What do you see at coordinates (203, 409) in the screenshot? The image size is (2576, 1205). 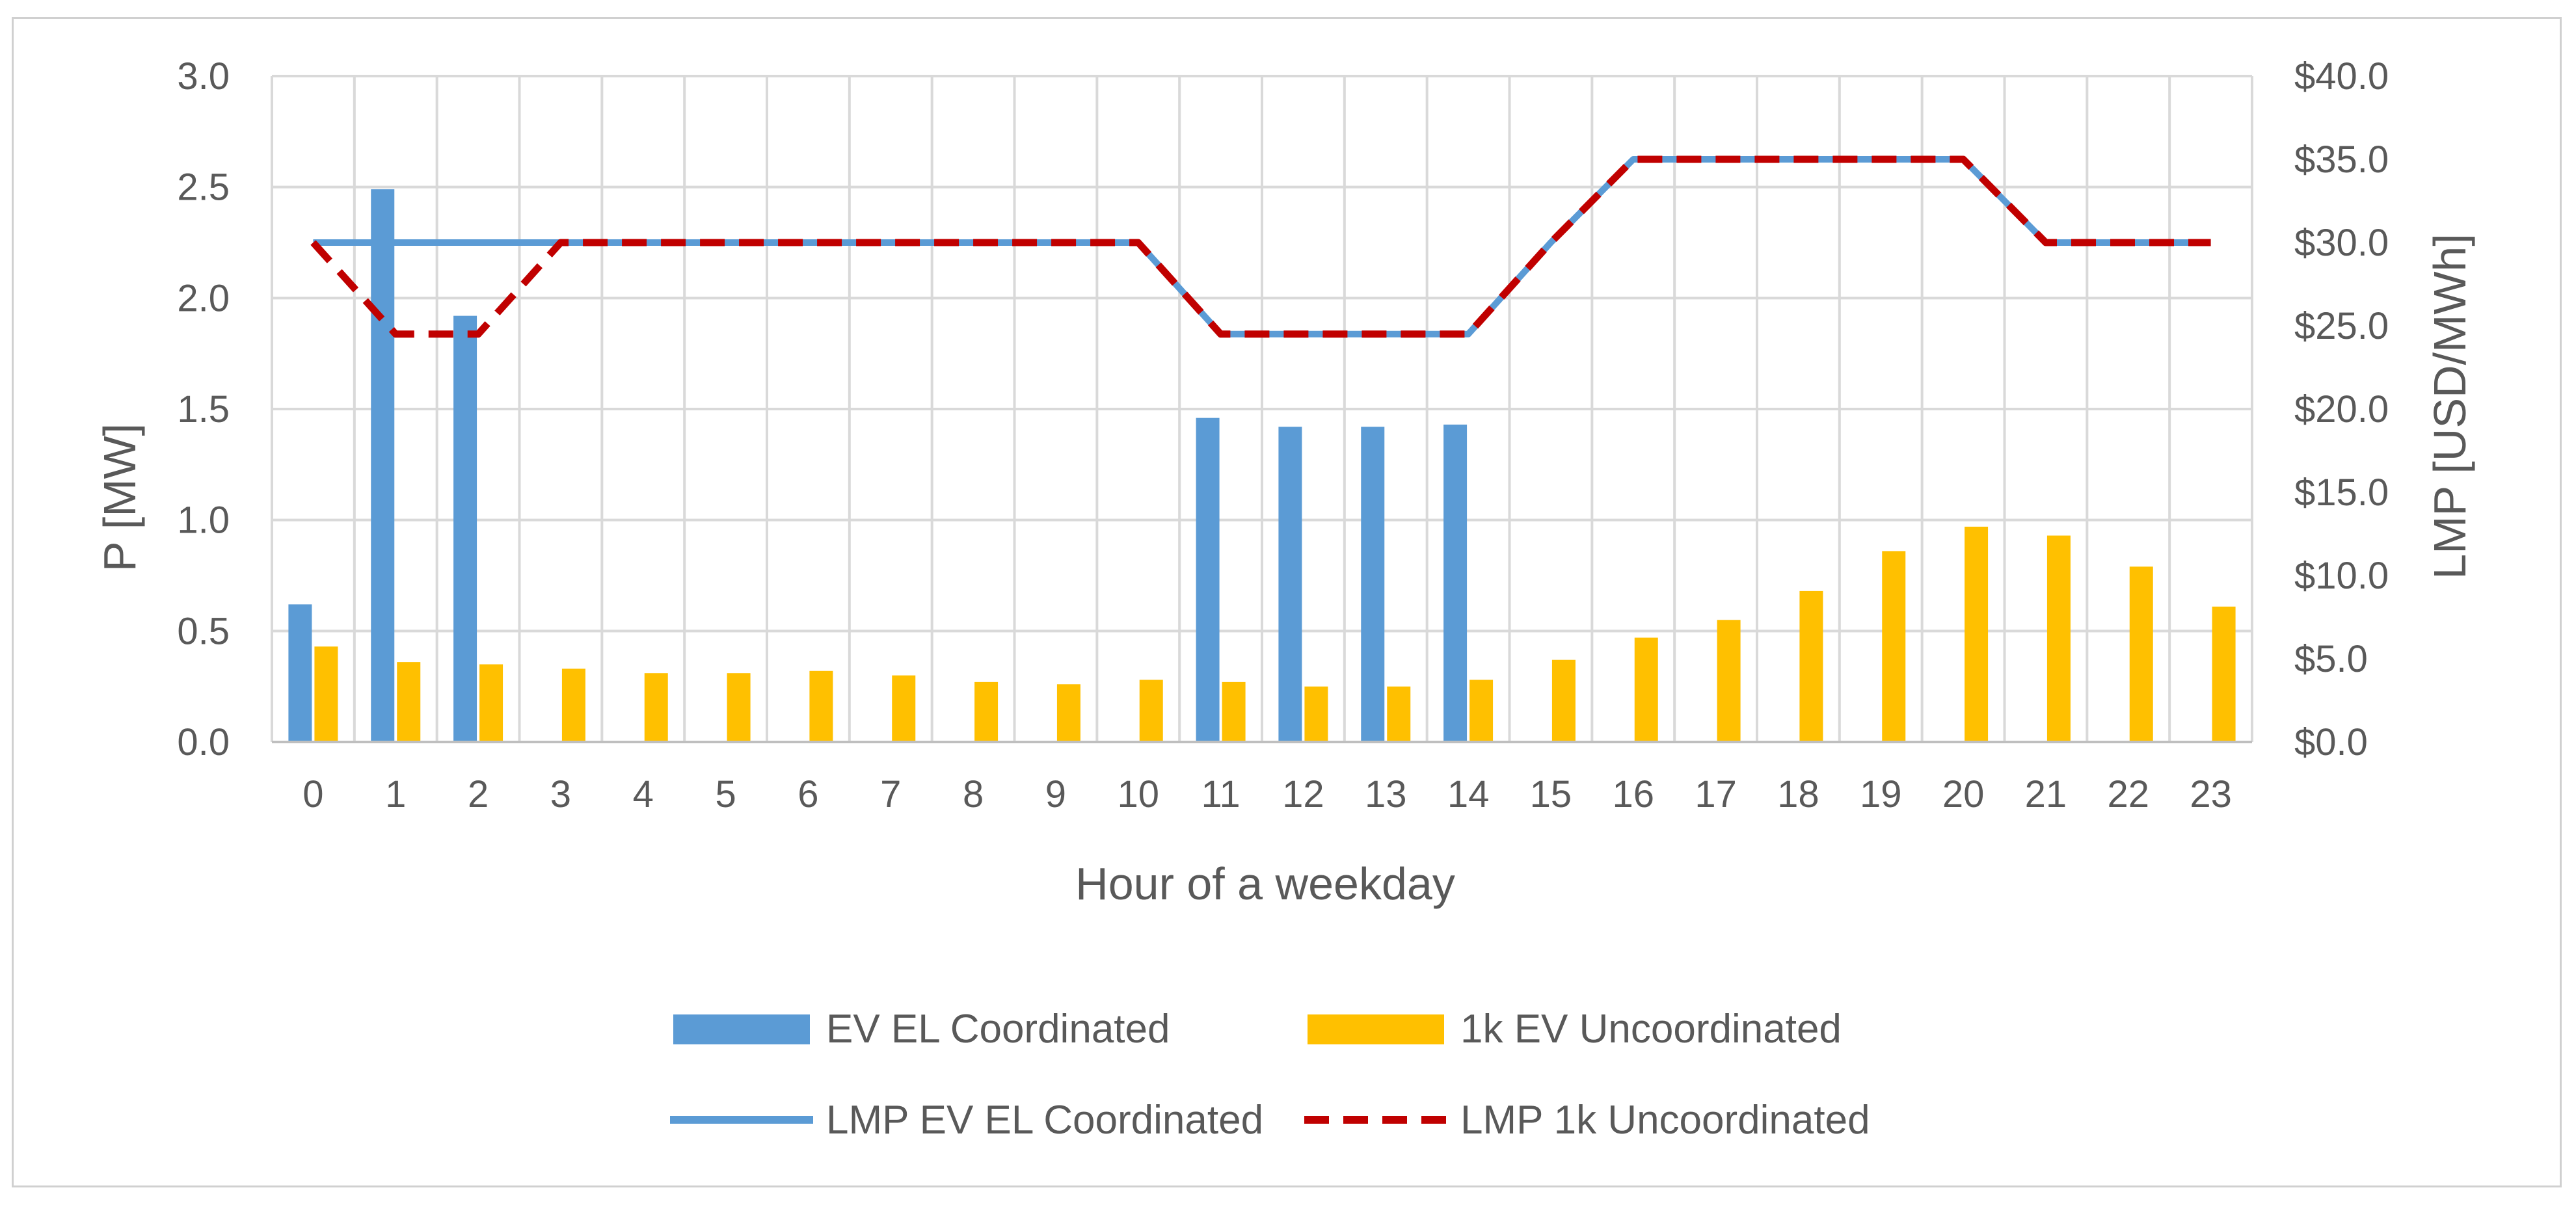 I see `y-tick-label-3: 1.5` at bounding box center [203, 409].